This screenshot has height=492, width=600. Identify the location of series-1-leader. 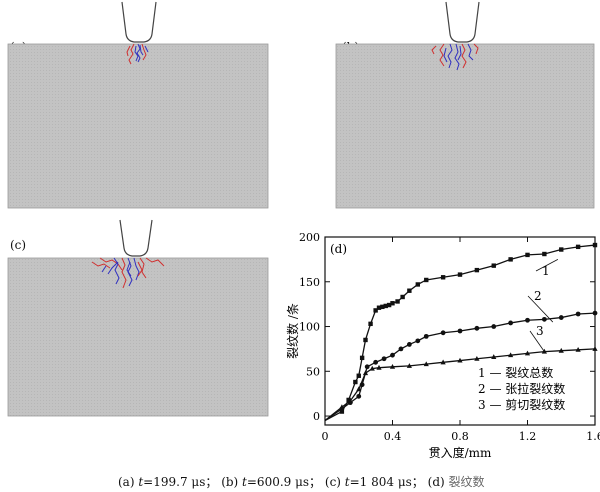
(547, 265).